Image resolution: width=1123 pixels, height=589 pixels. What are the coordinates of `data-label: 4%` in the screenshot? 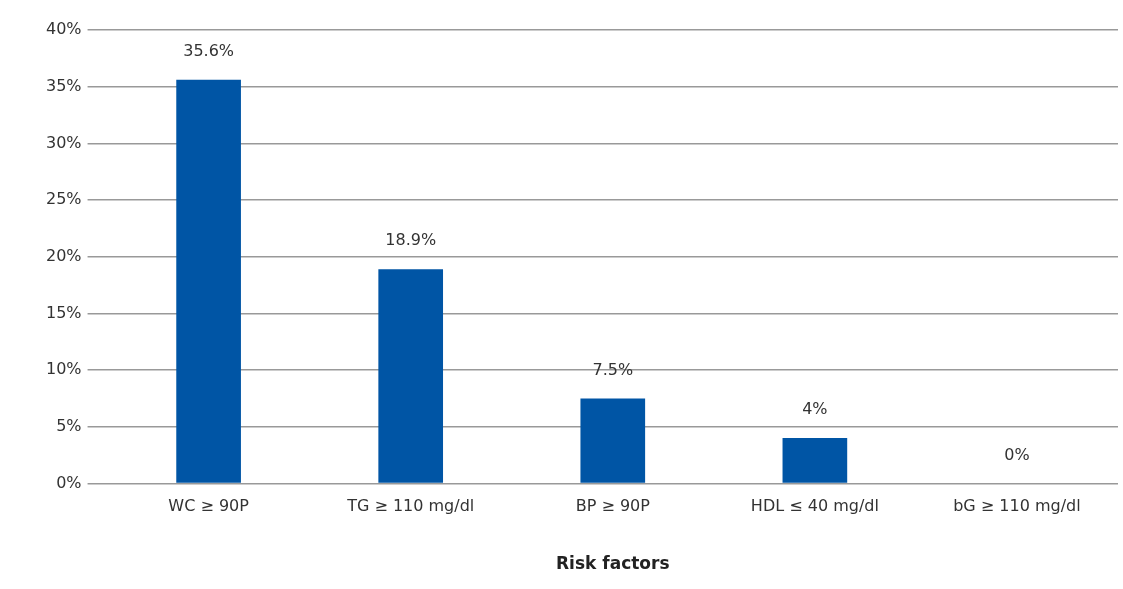 It's located at (815, 409).